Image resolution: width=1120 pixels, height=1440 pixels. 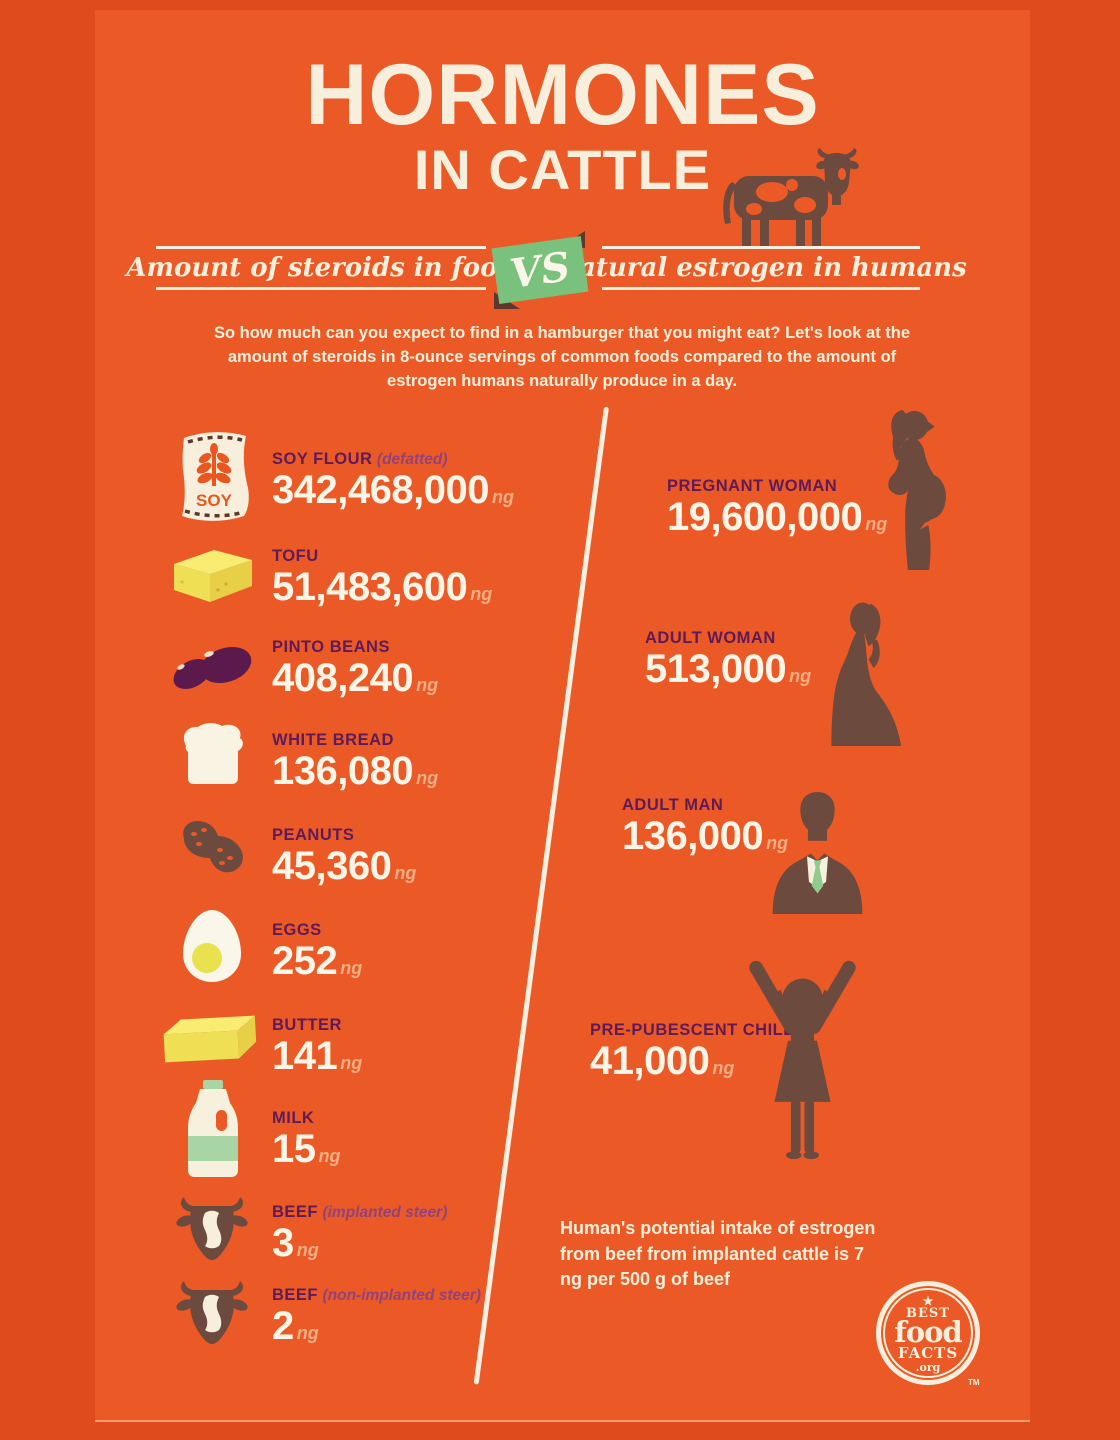 I want to click on child-arms-up-icon, so click(x=802, y=1057).